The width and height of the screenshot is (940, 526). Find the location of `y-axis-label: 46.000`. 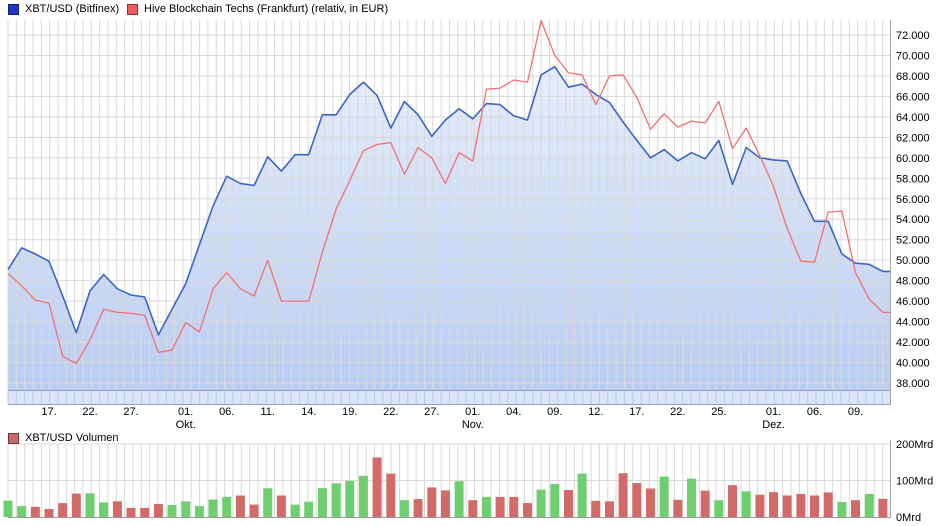

y-axis-label: 46.000 is located at coordinates (913, 302).